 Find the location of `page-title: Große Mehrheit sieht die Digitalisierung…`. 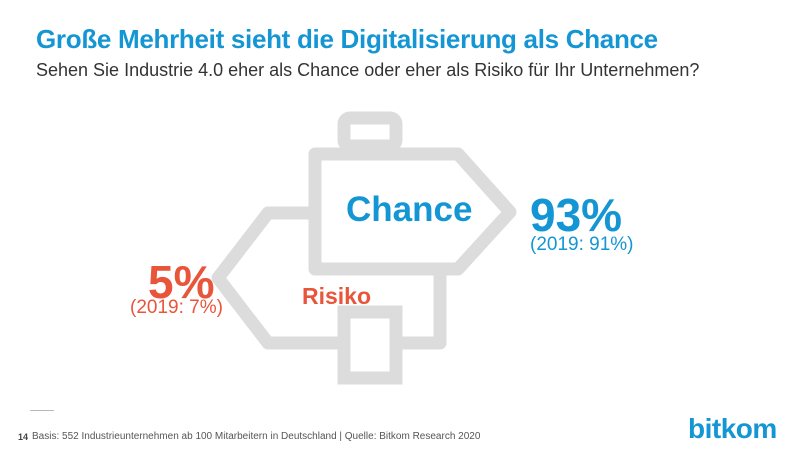

page-title: Große Mehrheit sieht die Digitalisierung… is located at coordinates (347, 39).